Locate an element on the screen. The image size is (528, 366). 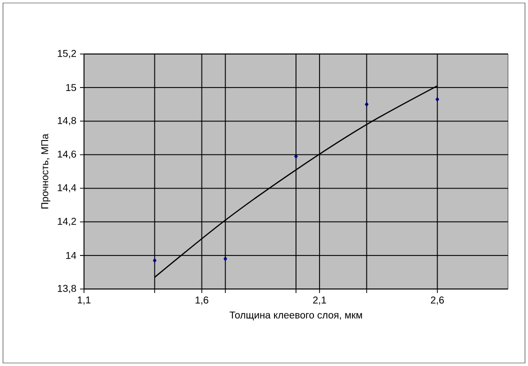
x-tick-label: 1,1 is located at coordinates (84, 300).